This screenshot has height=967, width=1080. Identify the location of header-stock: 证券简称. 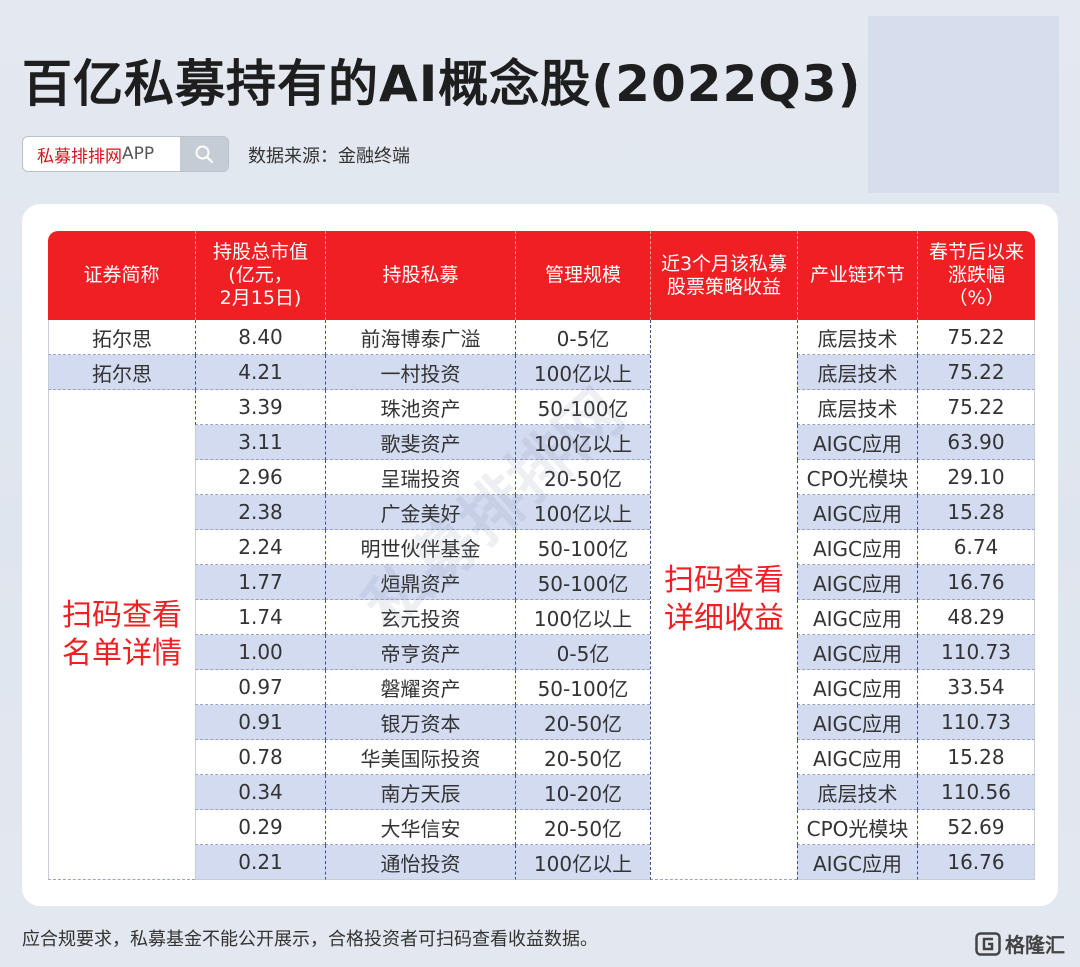
(121, 275).